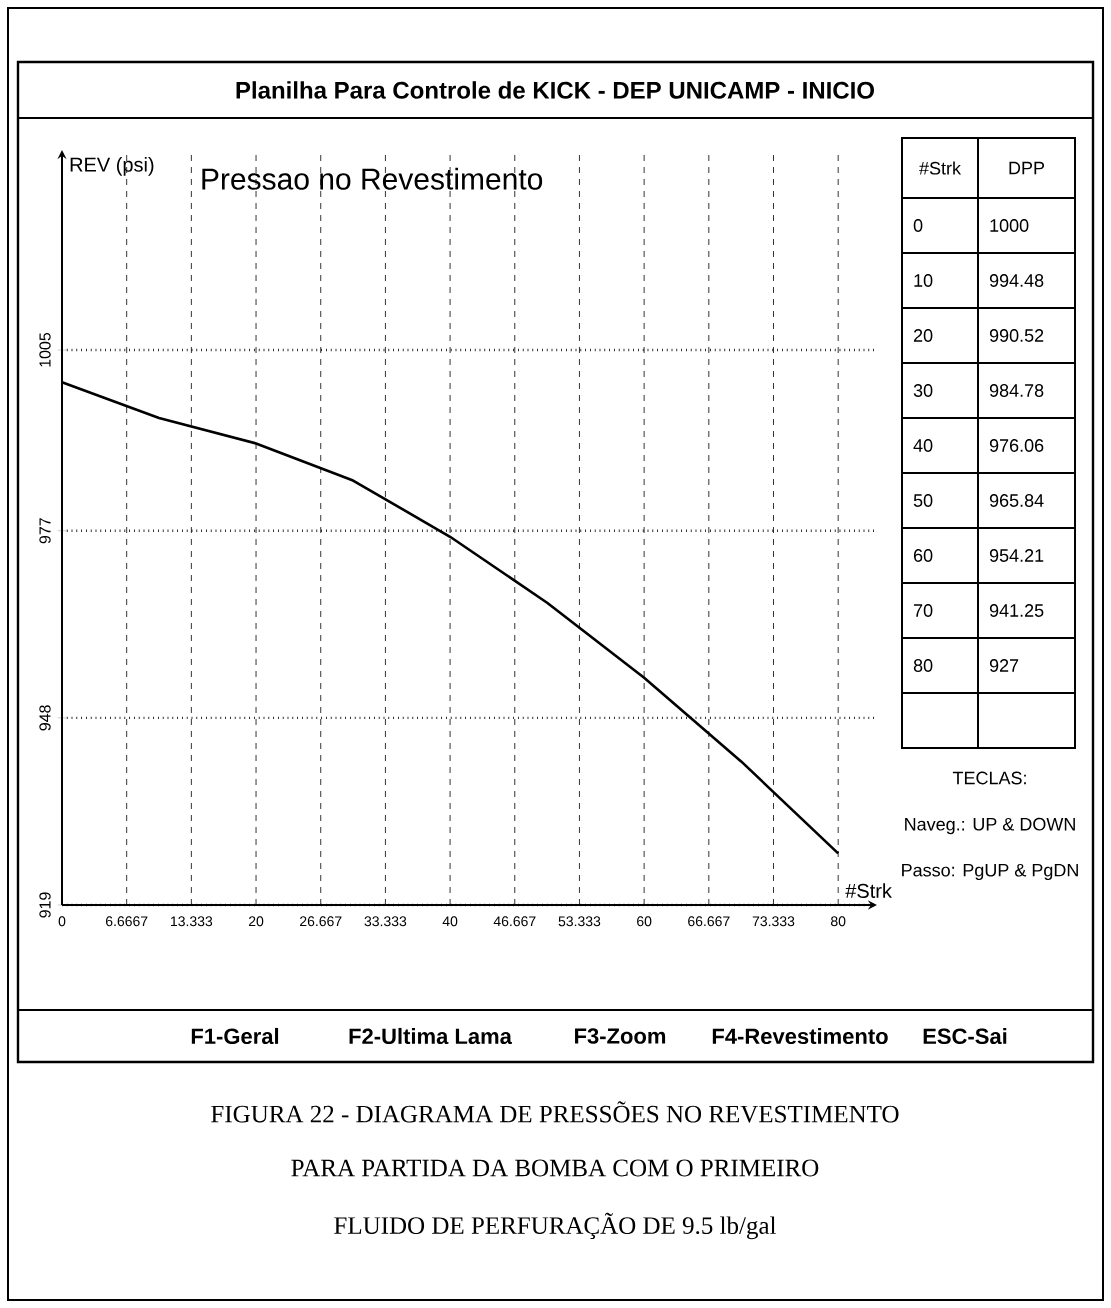 The image size is (1111, 1308). What do you see at coordinates (579, 921) in the screenshot?
I see `x-tick-label: 53.333` at bounding box center [579, 921].